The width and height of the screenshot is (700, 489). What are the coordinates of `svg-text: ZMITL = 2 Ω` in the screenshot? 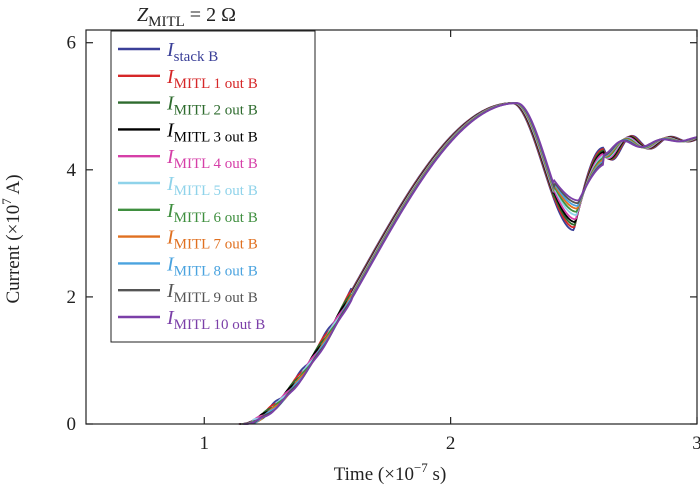 It's located at (186, 17).